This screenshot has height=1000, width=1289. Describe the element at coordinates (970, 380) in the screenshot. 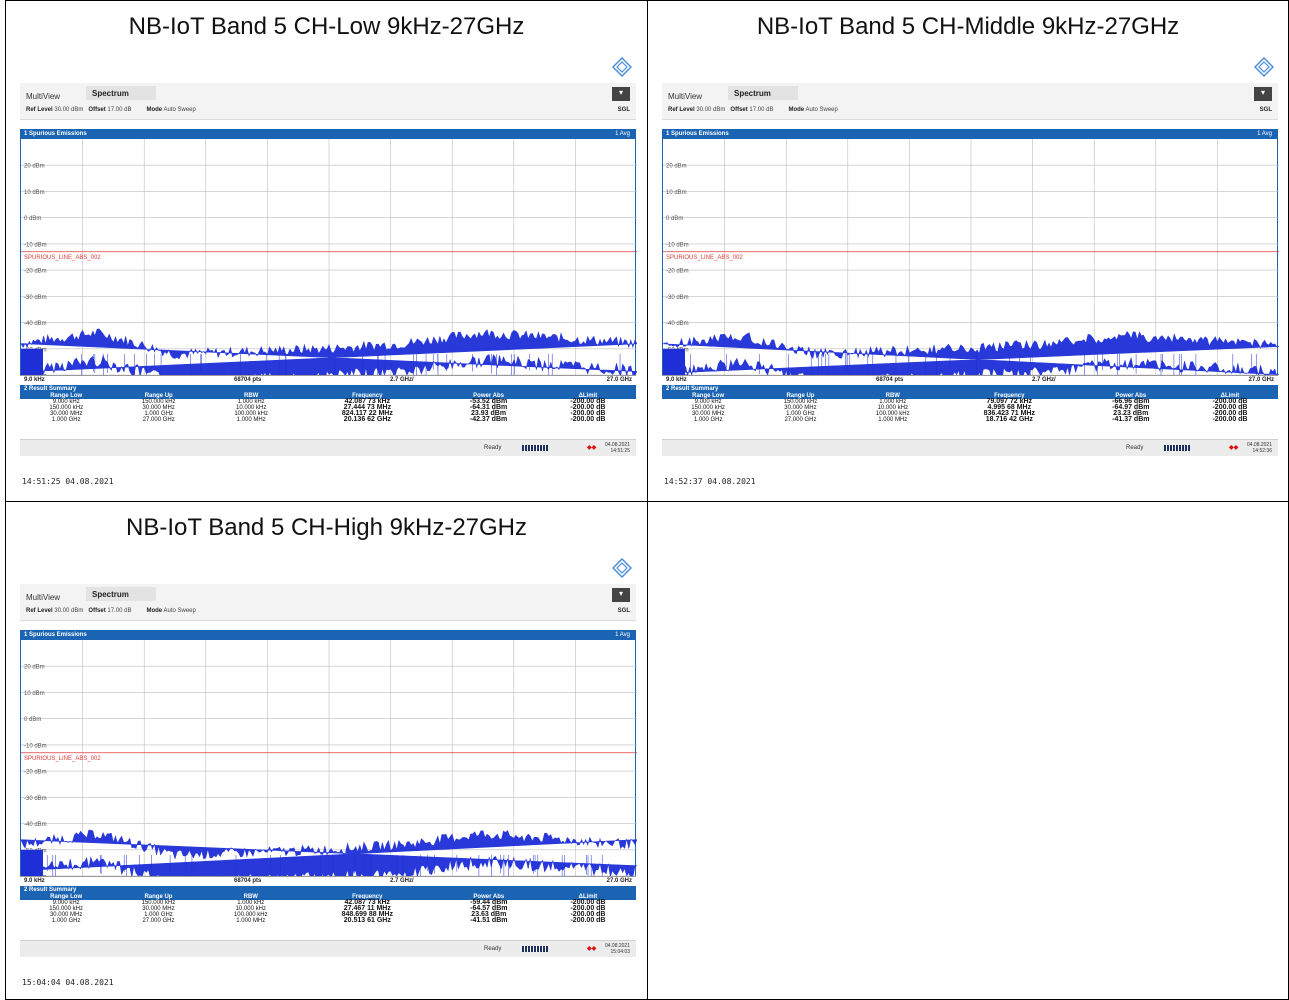

I see `x-axis-row: 9.0 kHz 68704 pts 2.7 GHz/ 27.0 GHz` at that location.